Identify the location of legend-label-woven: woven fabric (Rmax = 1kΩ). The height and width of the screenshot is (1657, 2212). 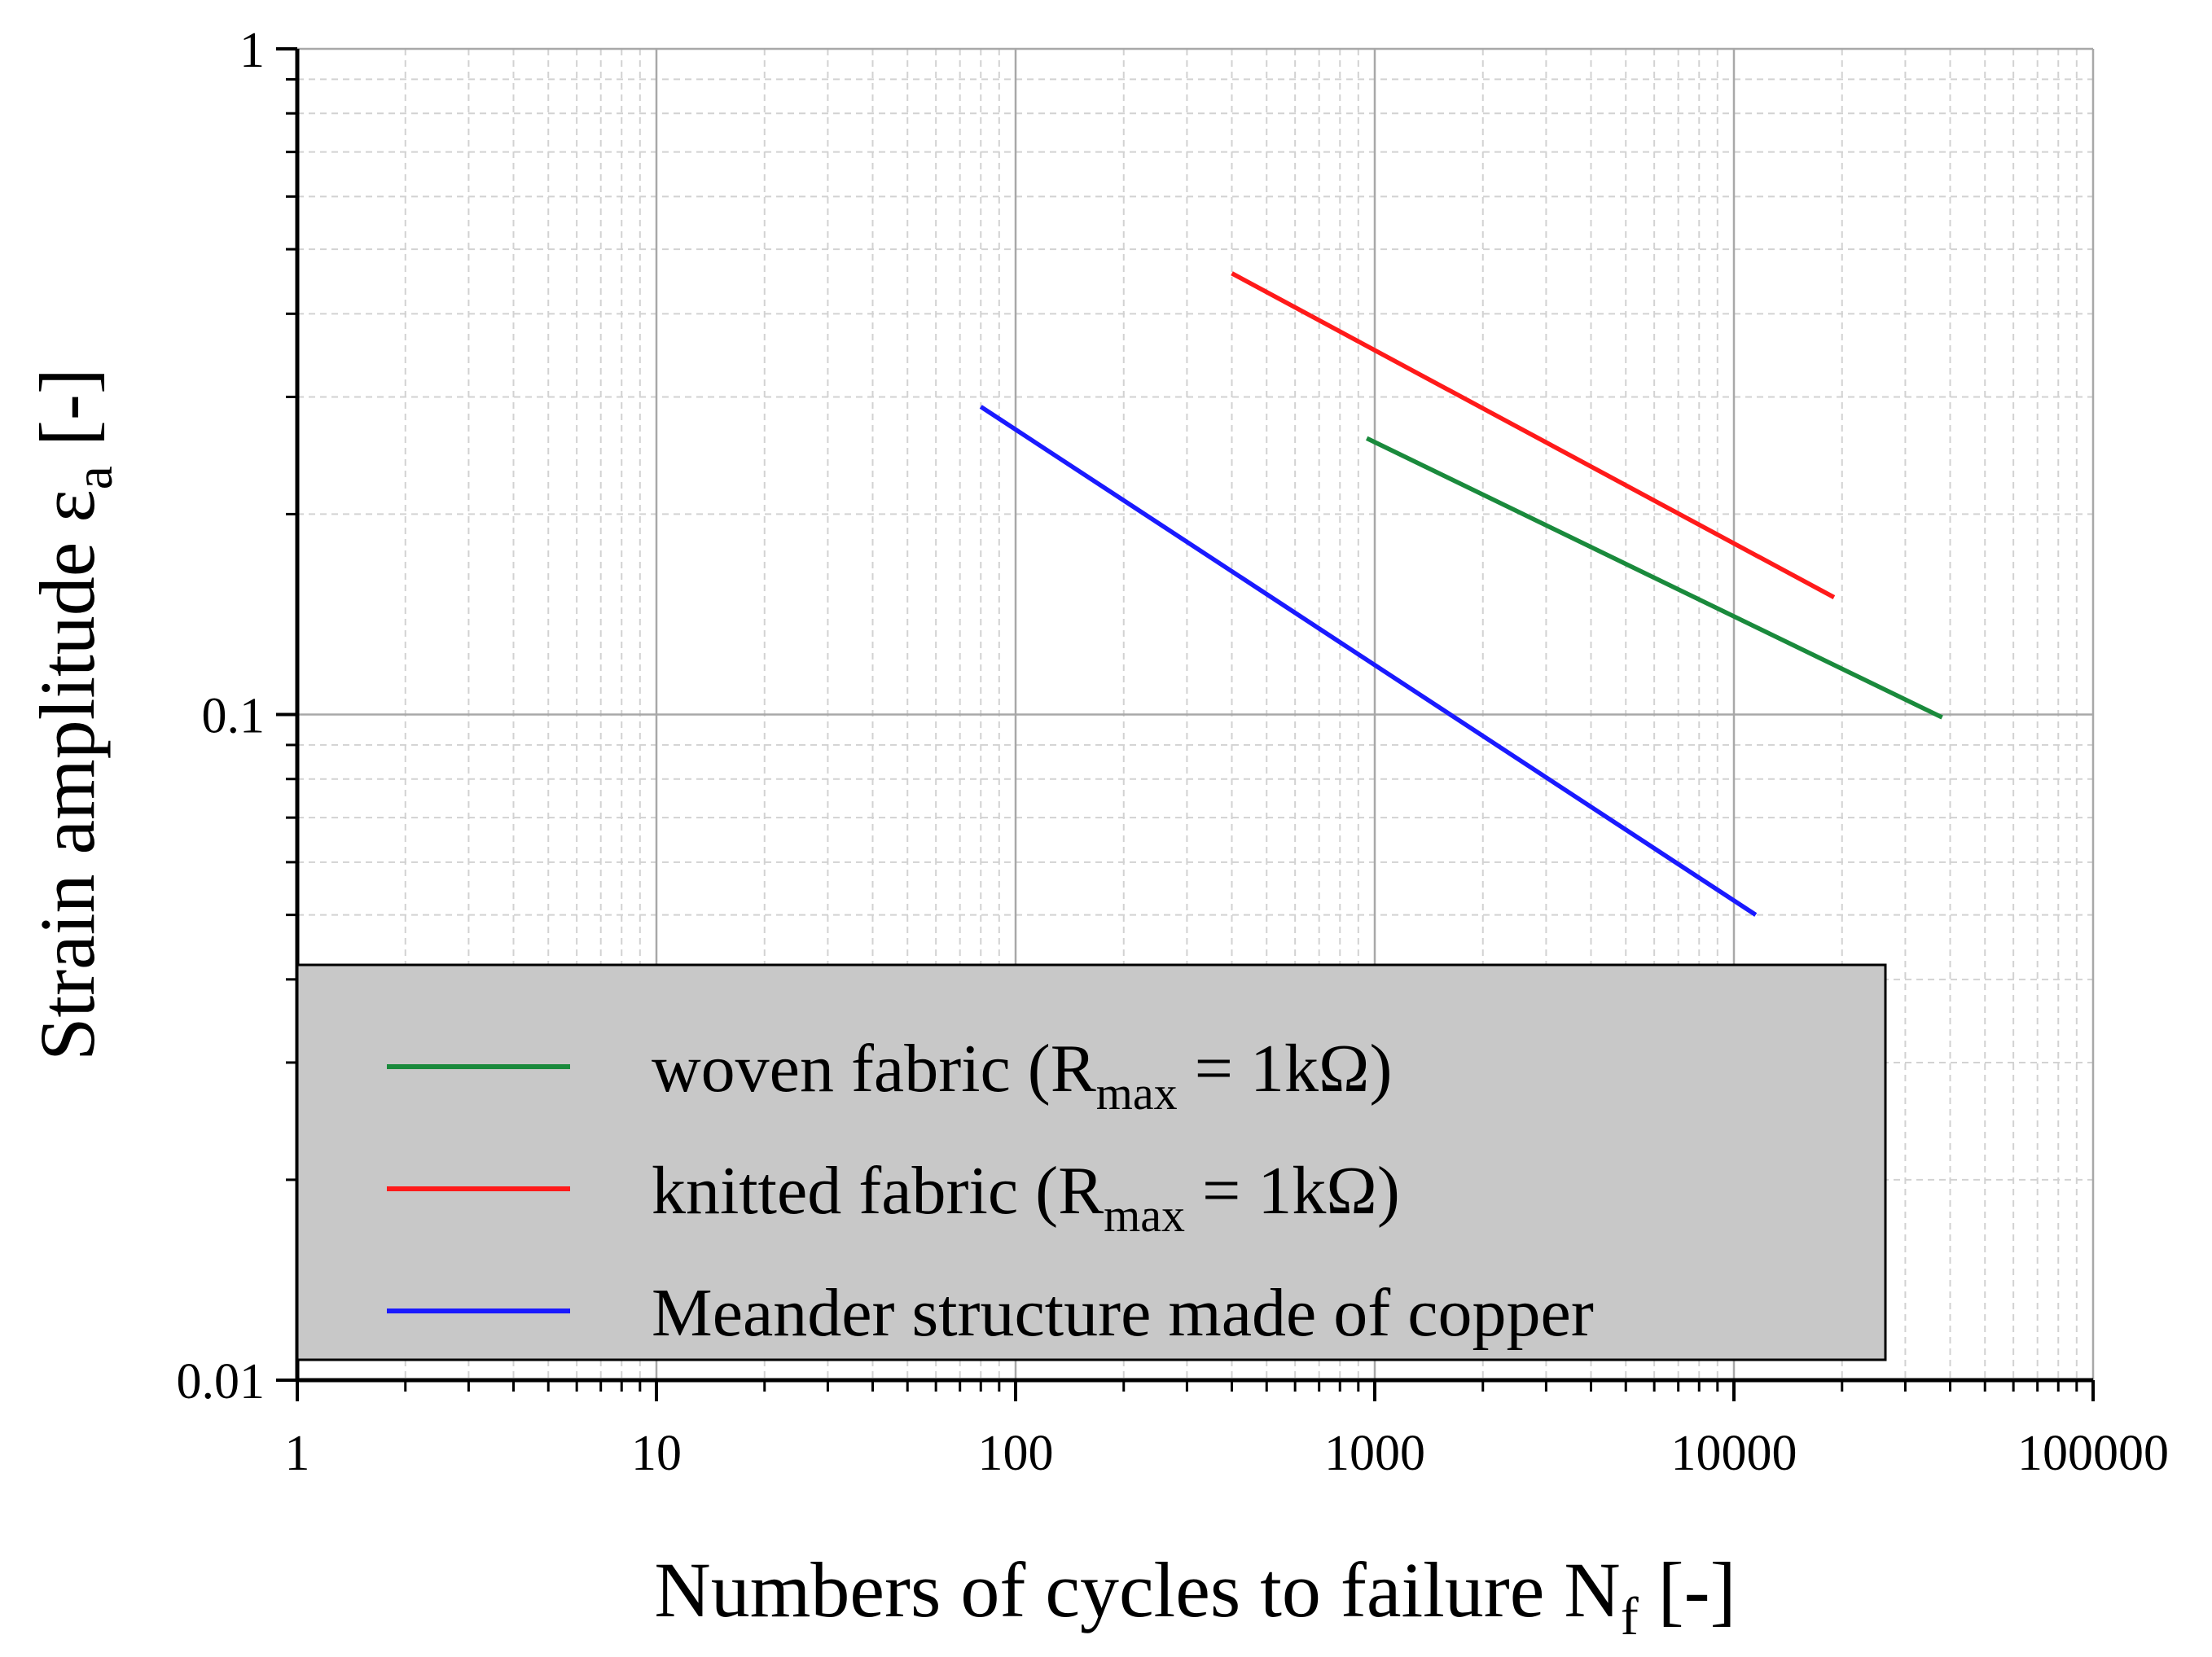
(1022, 1075).